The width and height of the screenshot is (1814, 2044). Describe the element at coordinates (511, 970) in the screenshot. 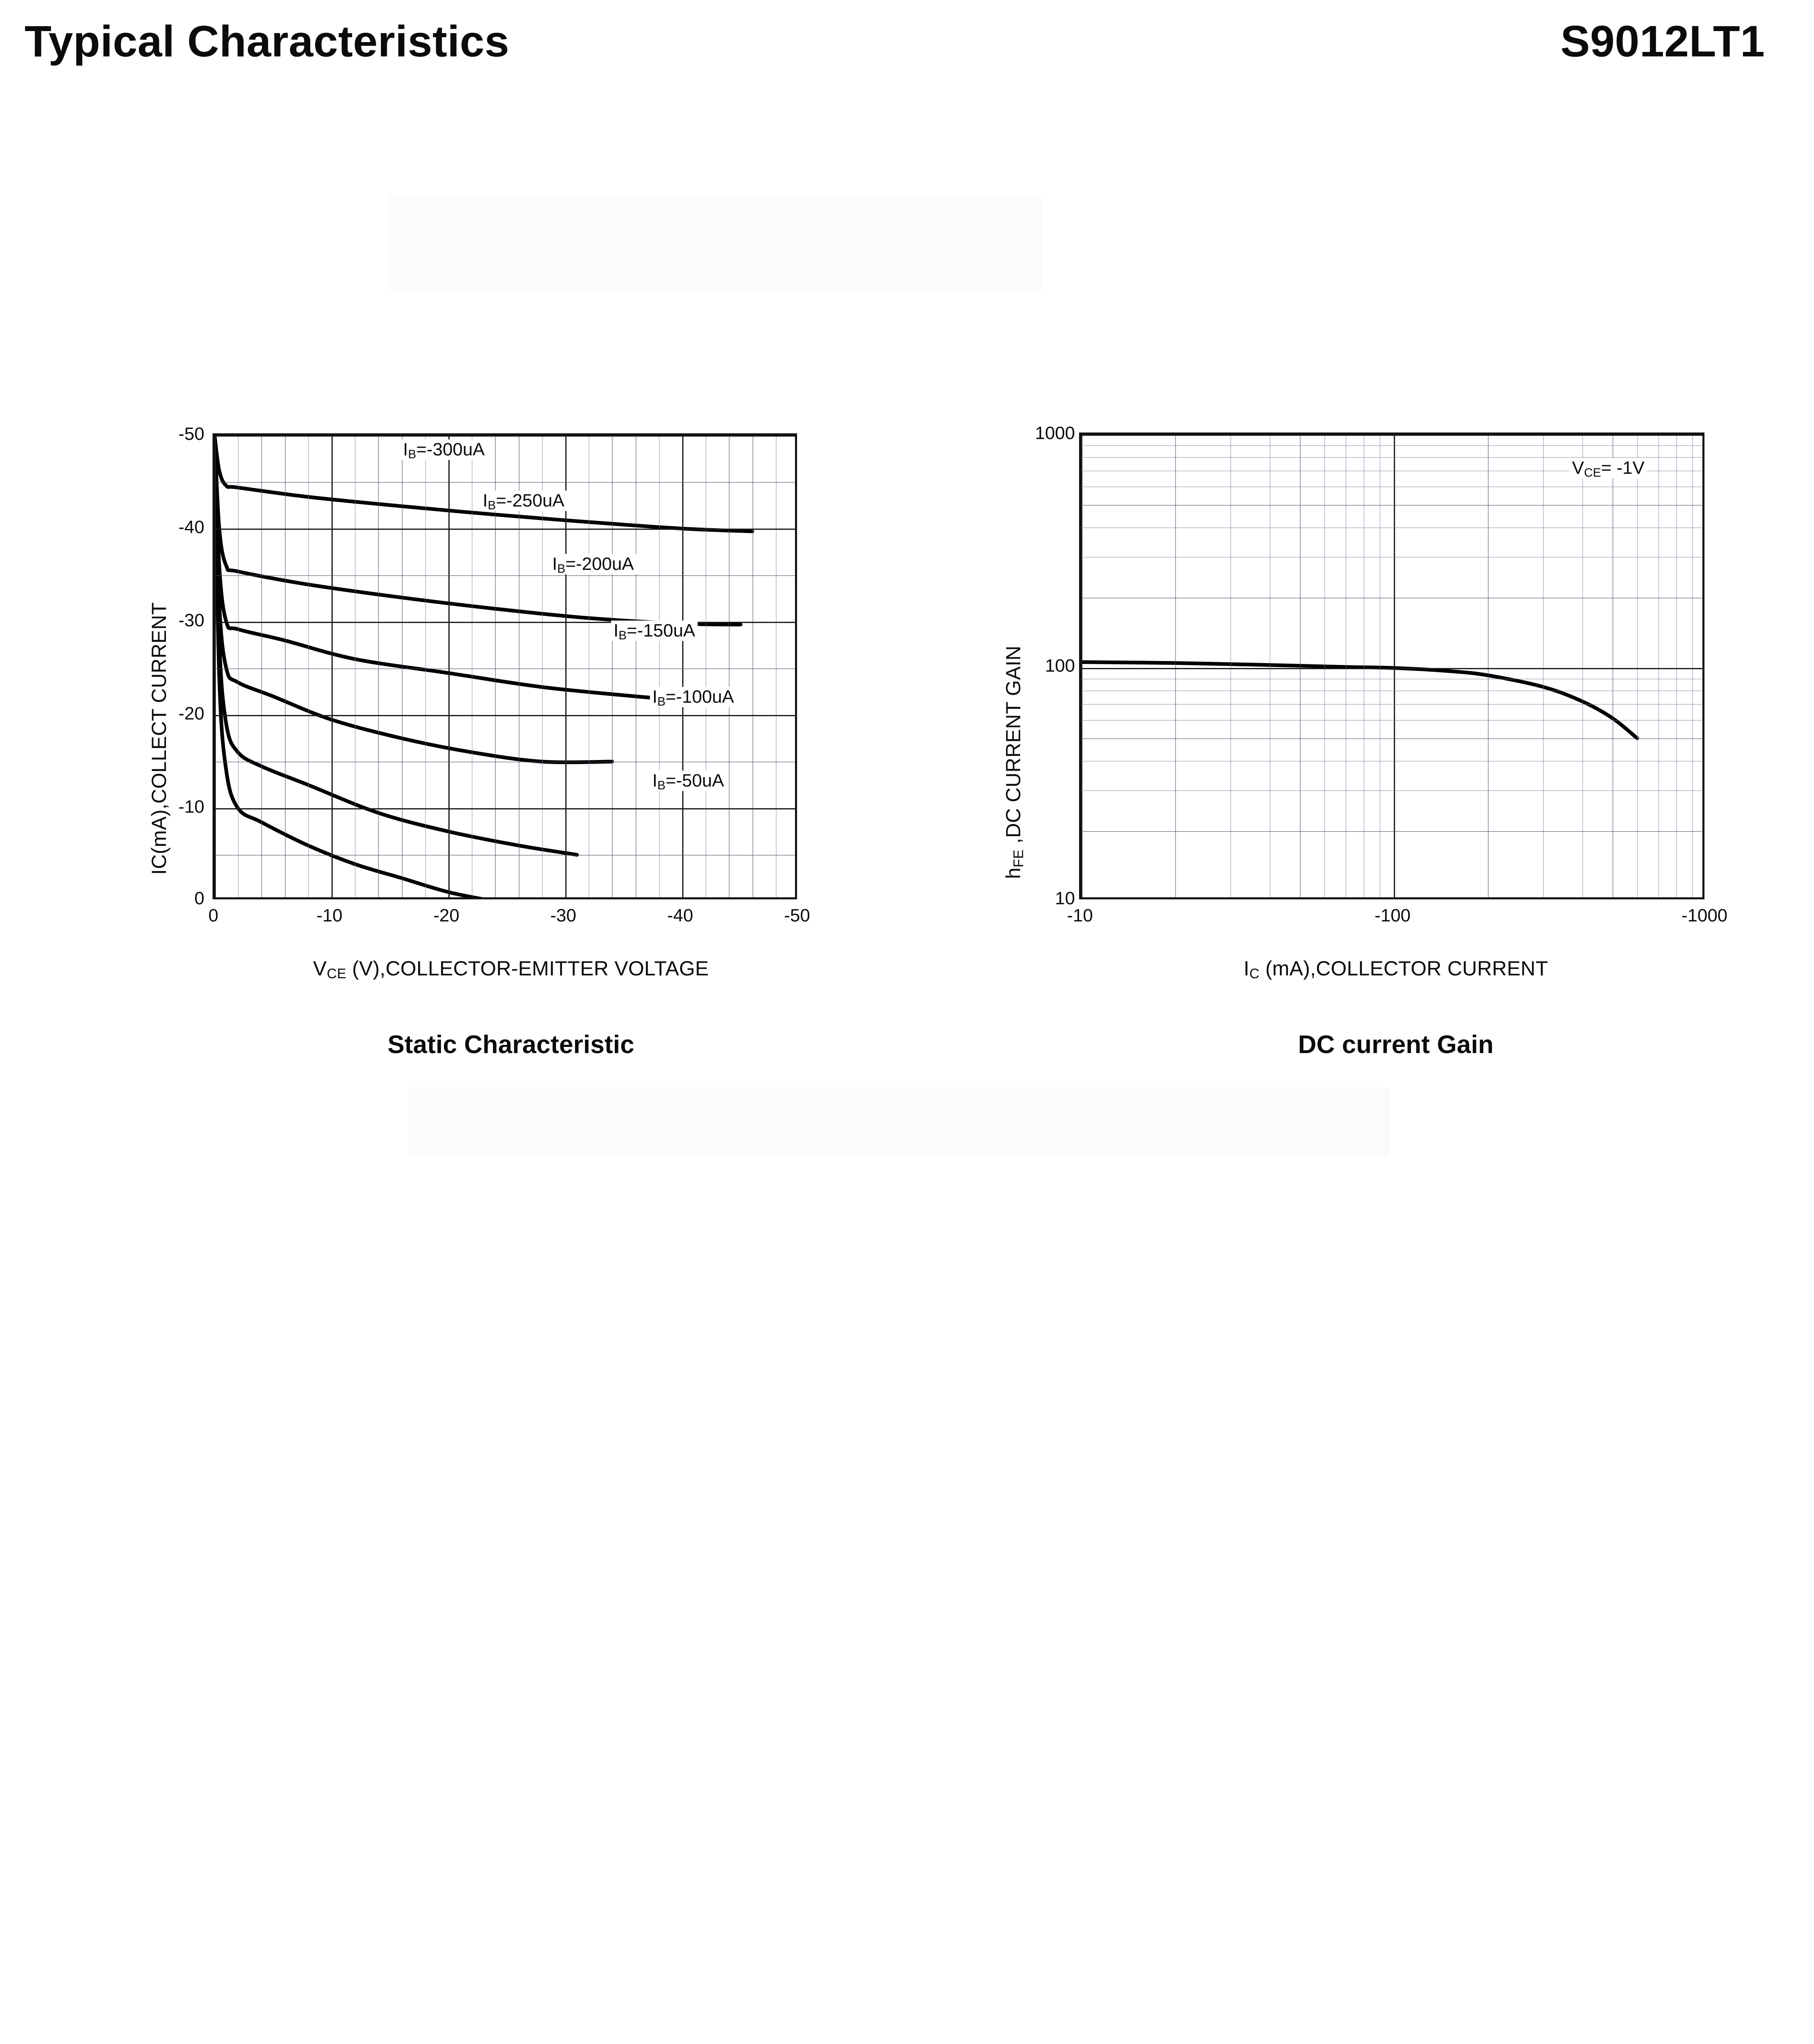

I see `x-axis-title: VCE (V),COLLECTOR-EMITTER VOLTAGE` at that location.